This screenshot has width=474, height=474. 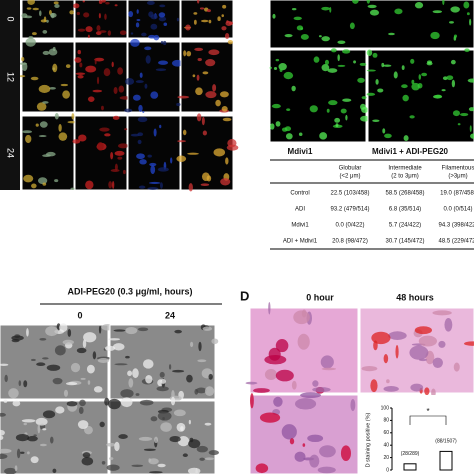 What do you see at coordinates (427, 411) in the screenshot?
I see `significance: *` at bounding box center [427, 411].